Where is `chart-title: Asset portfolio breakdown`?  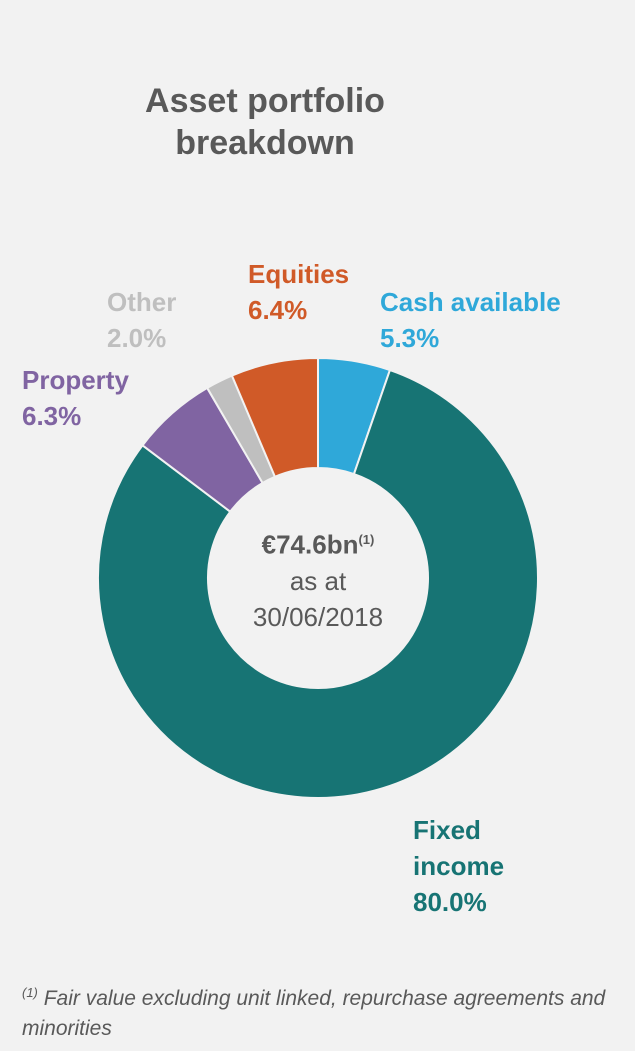 chart-title: Asset portfolio breakdown is located at coordinates (265, 122).